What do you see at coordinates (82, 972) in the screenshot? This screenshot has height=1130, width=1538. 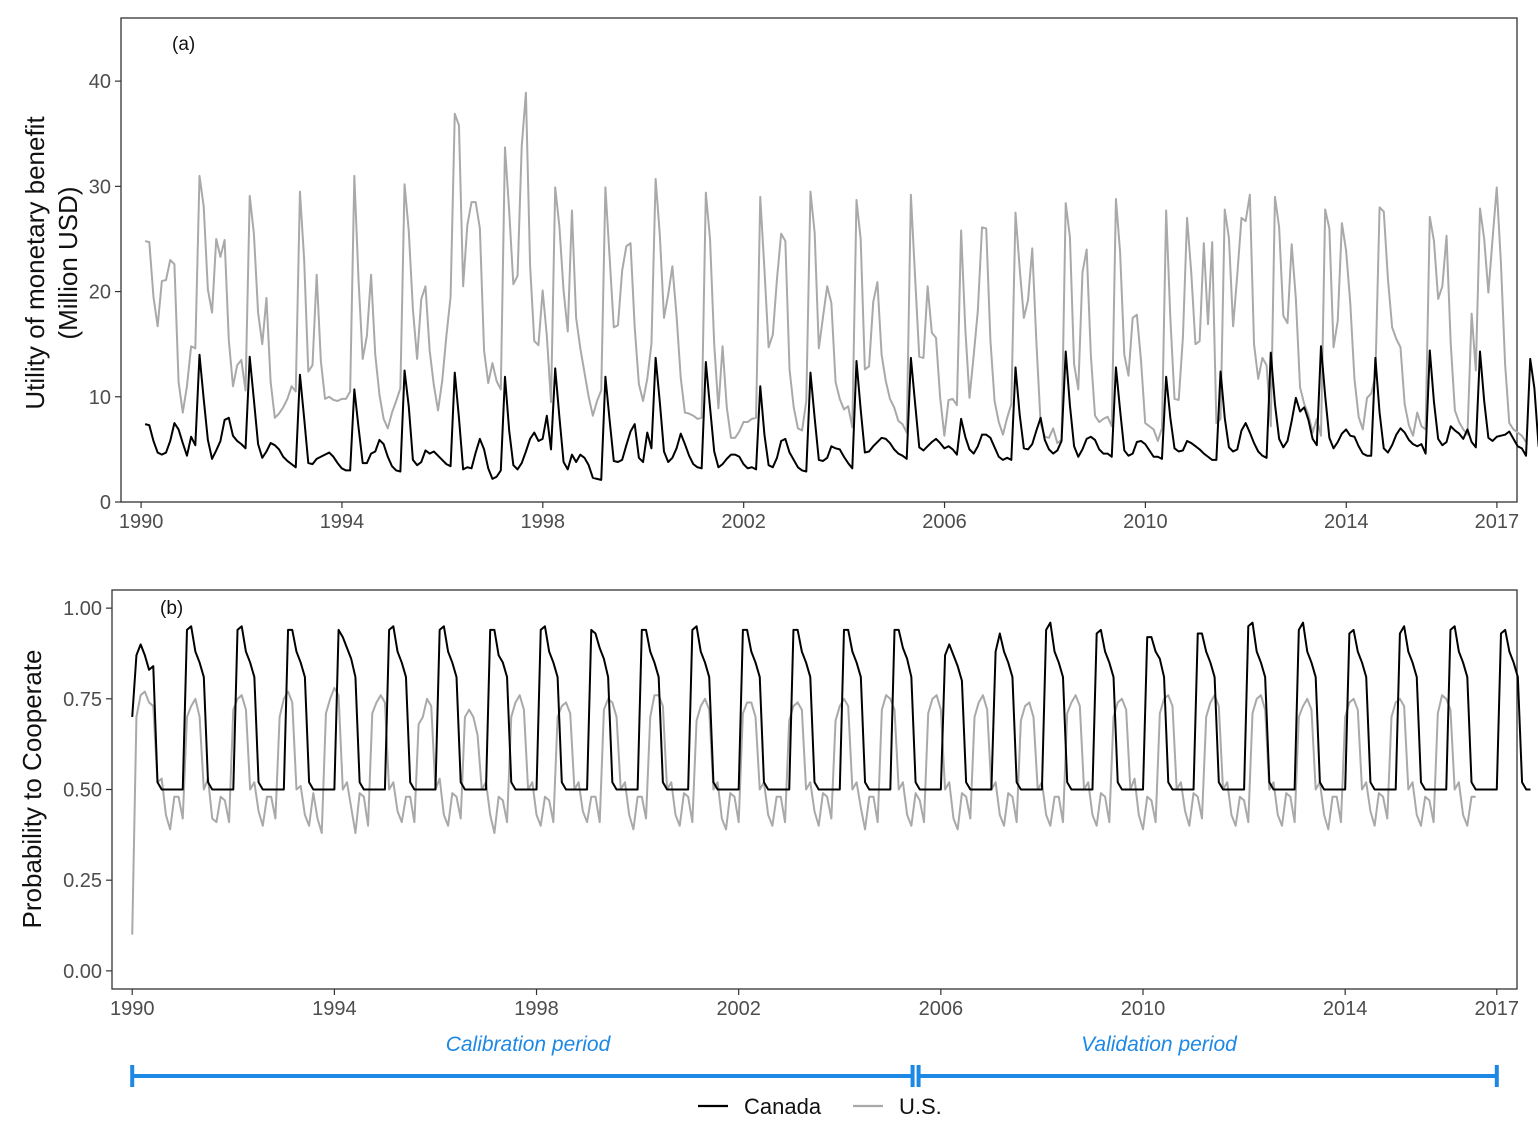 I see `y-tick-label: 0.00` at bounding box center [82, 972].